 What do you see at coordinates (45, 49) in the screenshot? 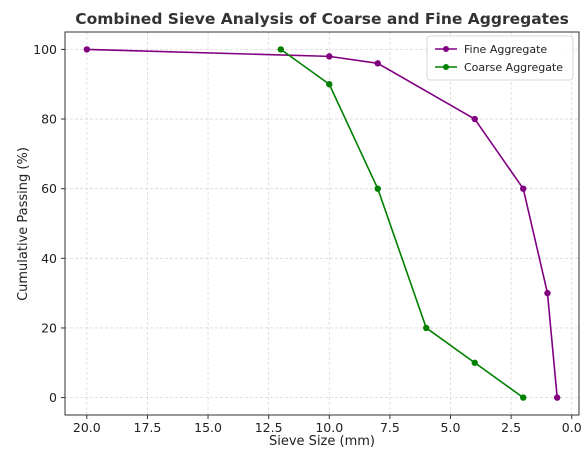
I see `y-tick-label: 100` at bounding box center [45, 49].